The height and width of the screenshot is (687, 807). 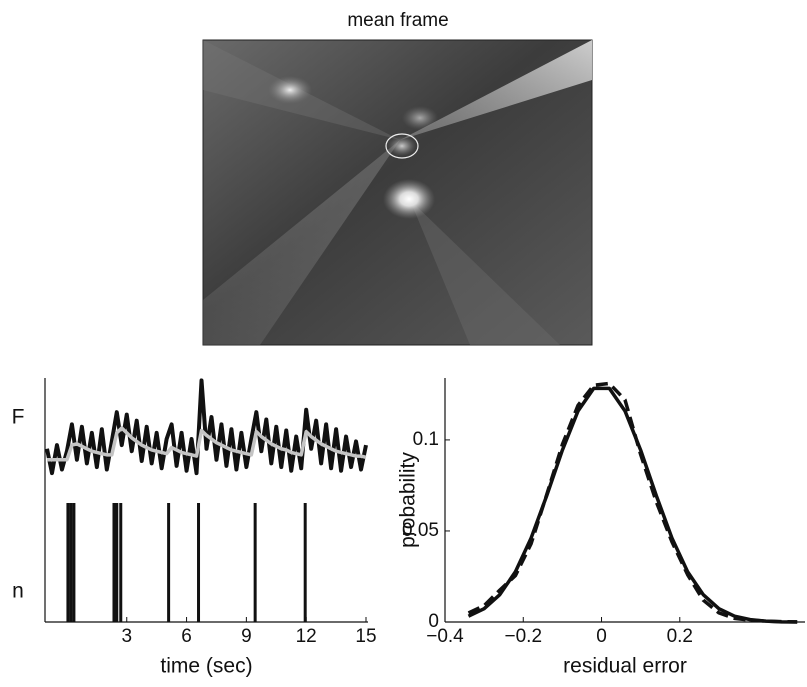 I want to click on image-title: mean frame, so click(x=397, y=20).